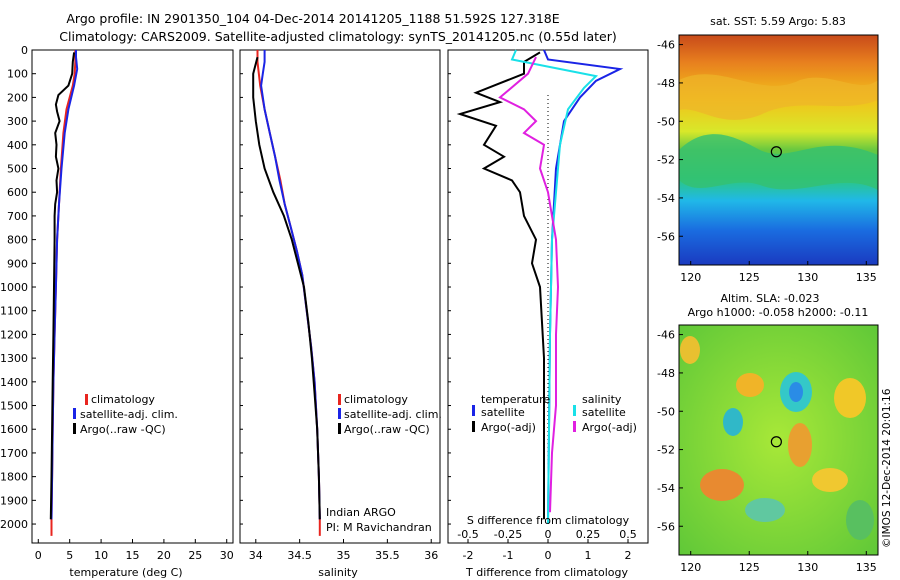 The width and height of the screenshot is (900, 580). Describe the element at coordinates (338, 572) in the screenshot. I see `salinity-x-label: salinity` at that location.